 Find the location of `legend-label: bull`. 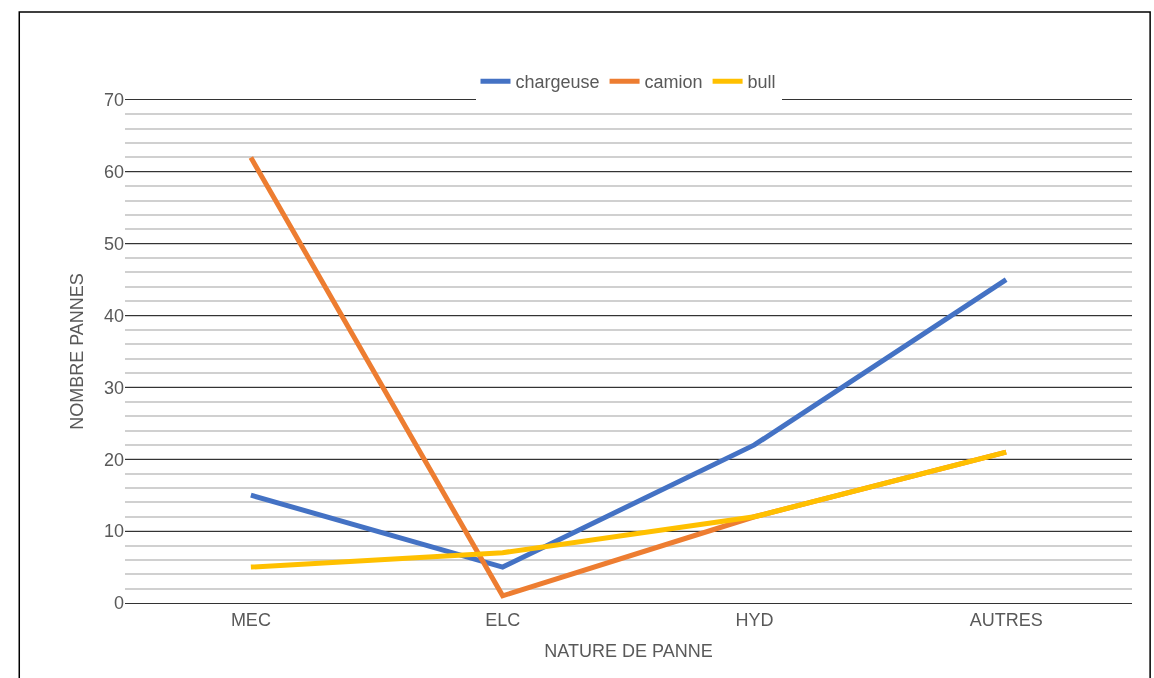

legend-label: bull is located at coordinates (761, 82).